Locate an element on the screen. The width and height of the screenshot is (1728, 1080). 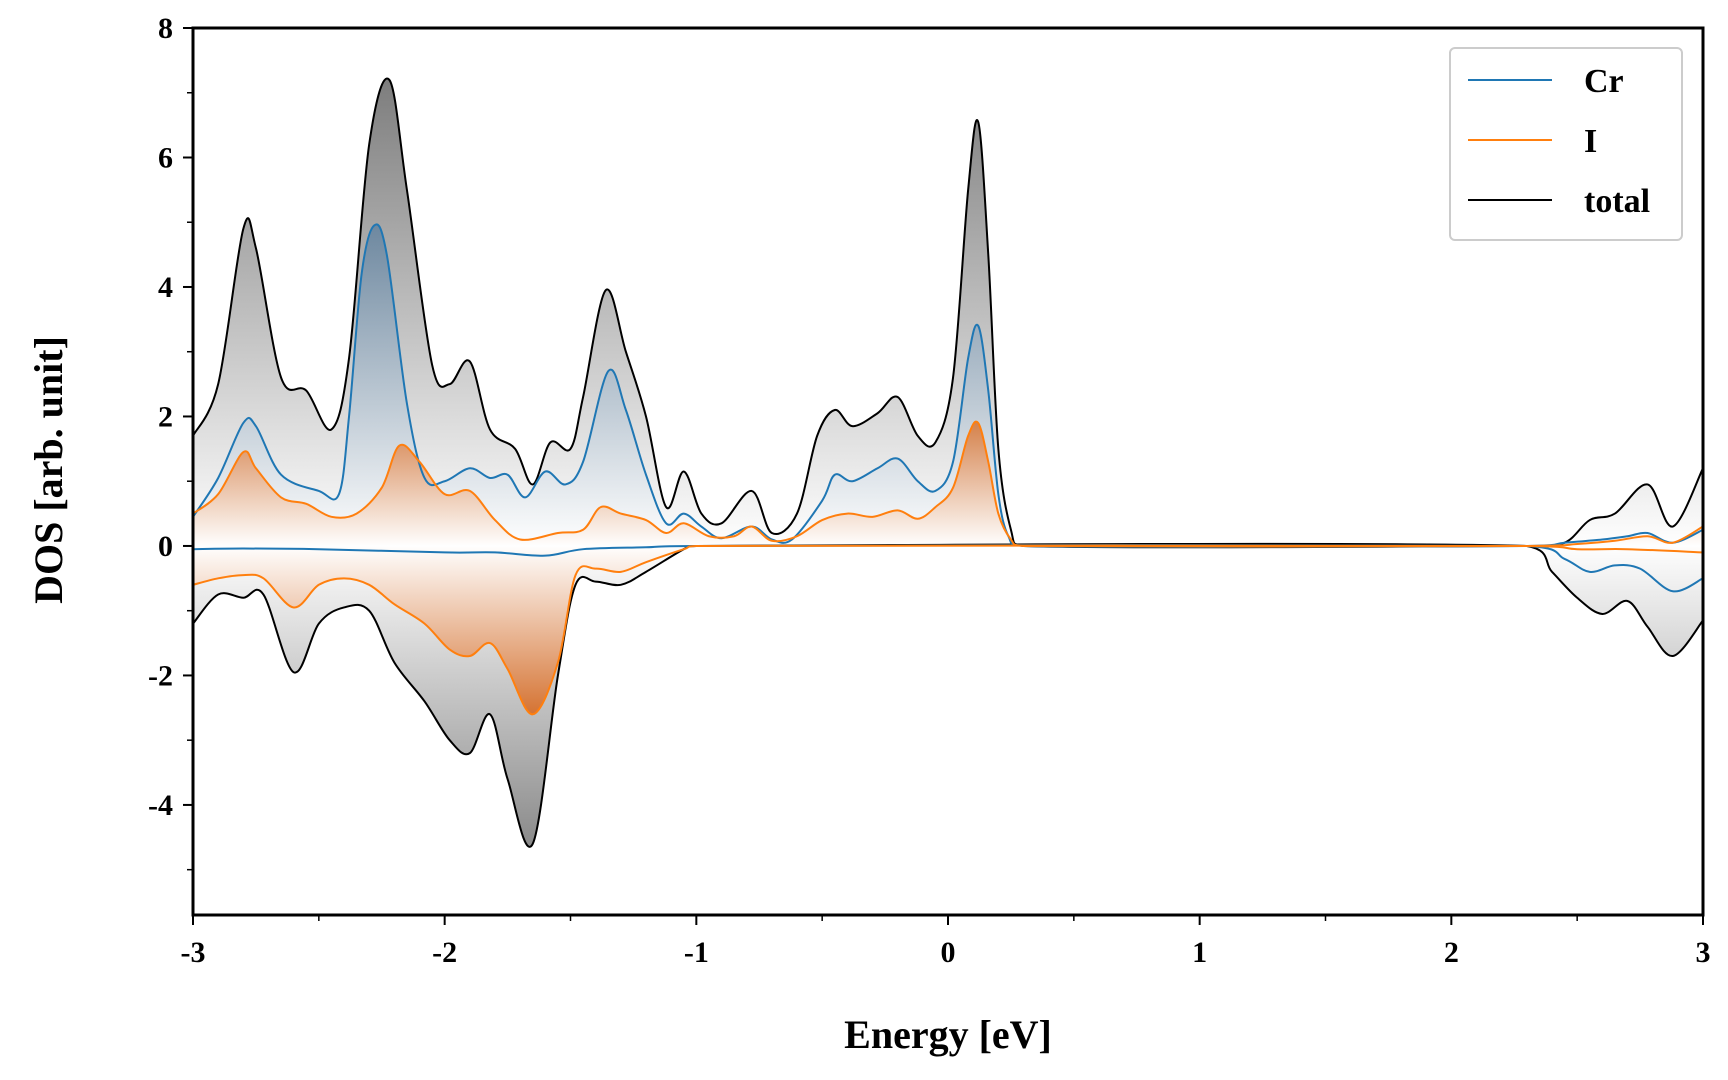
y-tick-label: 4 is located at coordinates (165, 287).